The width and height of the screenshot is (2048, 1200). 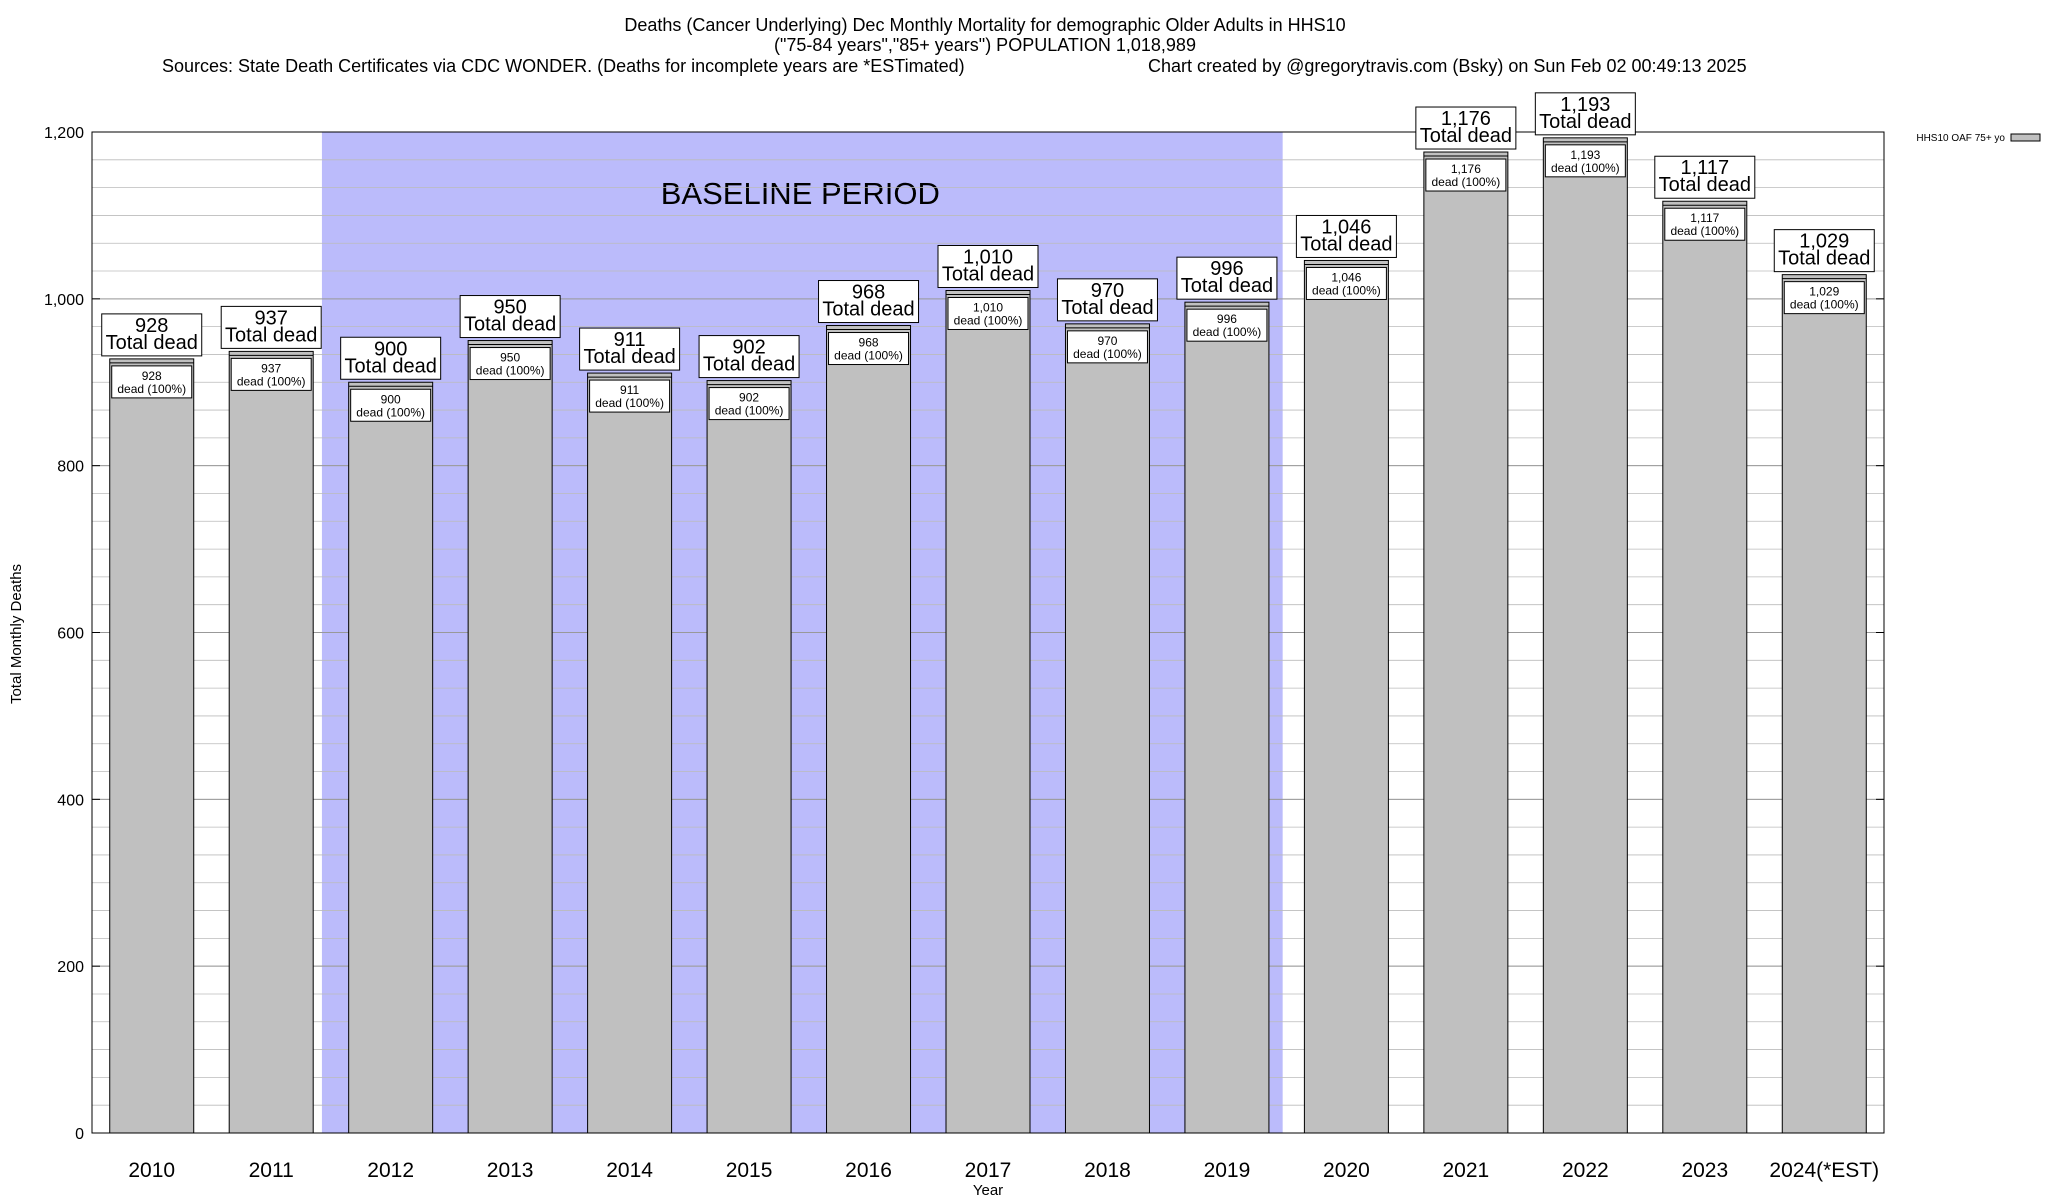 I want to click on inner-value-label: 928, so click(x=152, y=376).